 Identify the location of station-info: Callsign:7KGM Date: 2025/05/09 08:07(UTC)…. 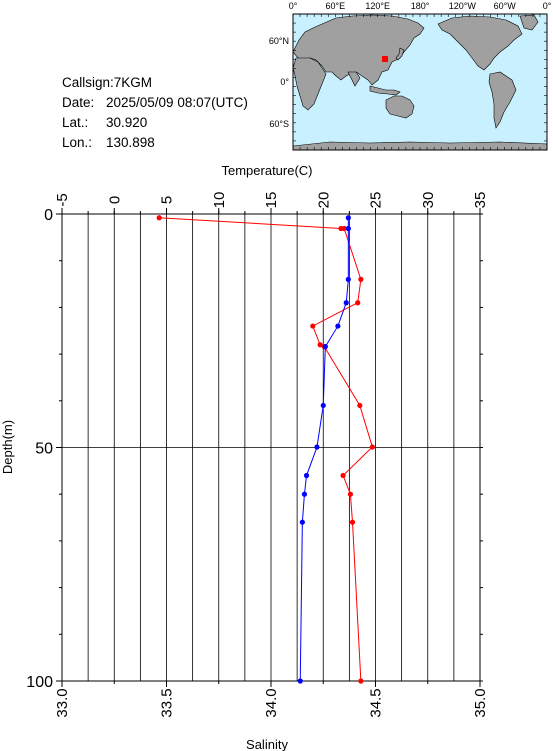
(155, 113).